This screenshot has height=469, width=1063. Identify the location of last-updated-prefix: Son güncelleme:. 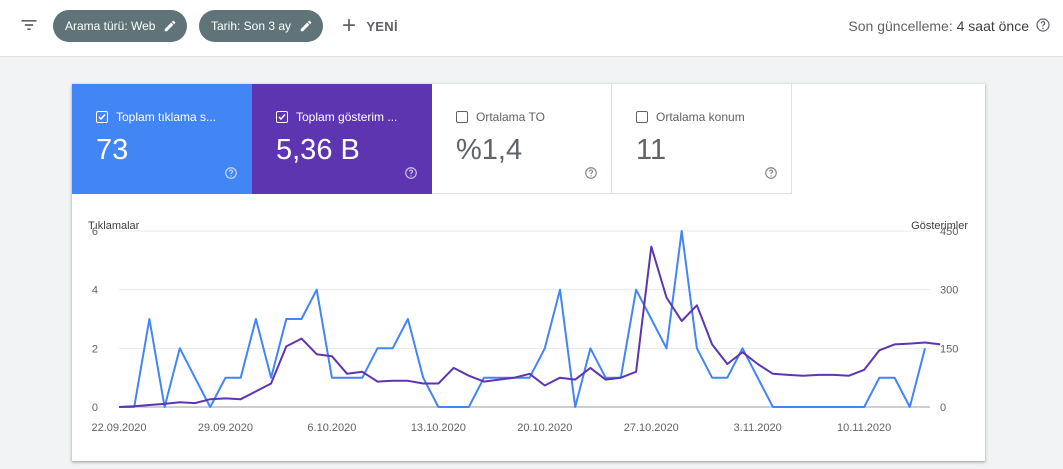
(902, 26).